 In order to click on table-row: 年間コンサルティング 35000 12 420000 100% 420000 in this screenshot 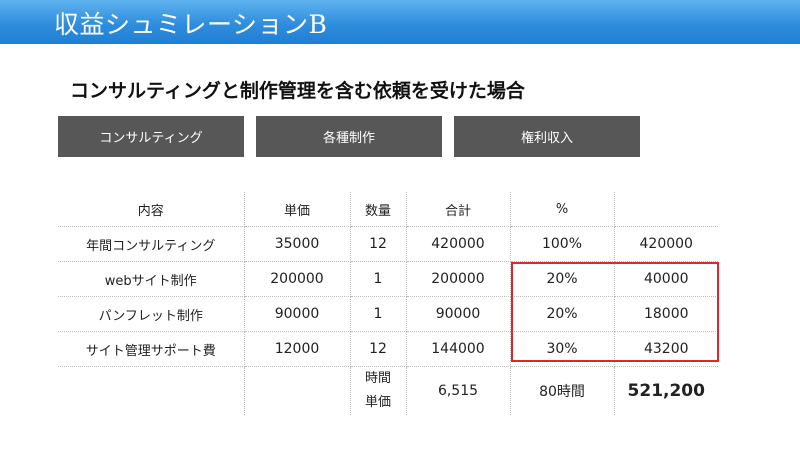, I will do `click(388, 244)`.